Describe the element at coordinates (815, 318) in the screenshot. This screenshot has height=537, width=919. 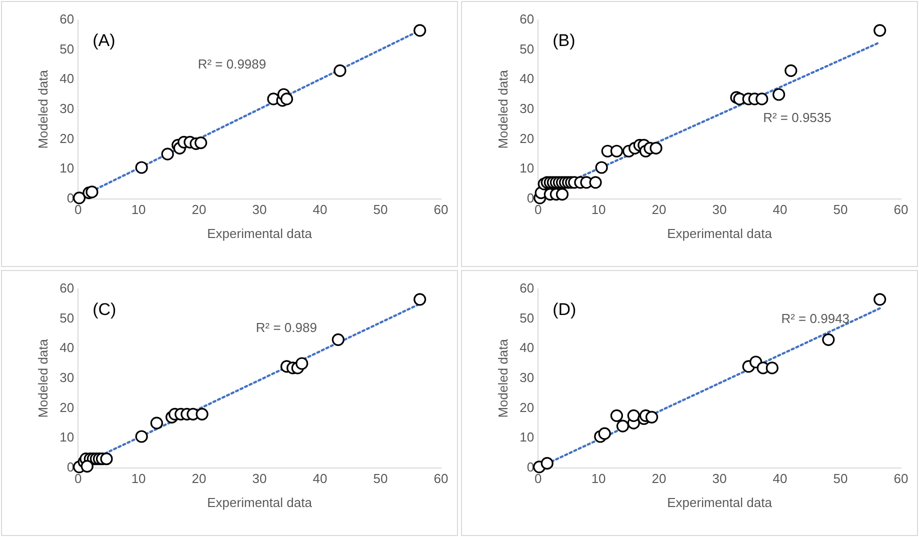
I see `annotation: R² = 0.9943` at that location.